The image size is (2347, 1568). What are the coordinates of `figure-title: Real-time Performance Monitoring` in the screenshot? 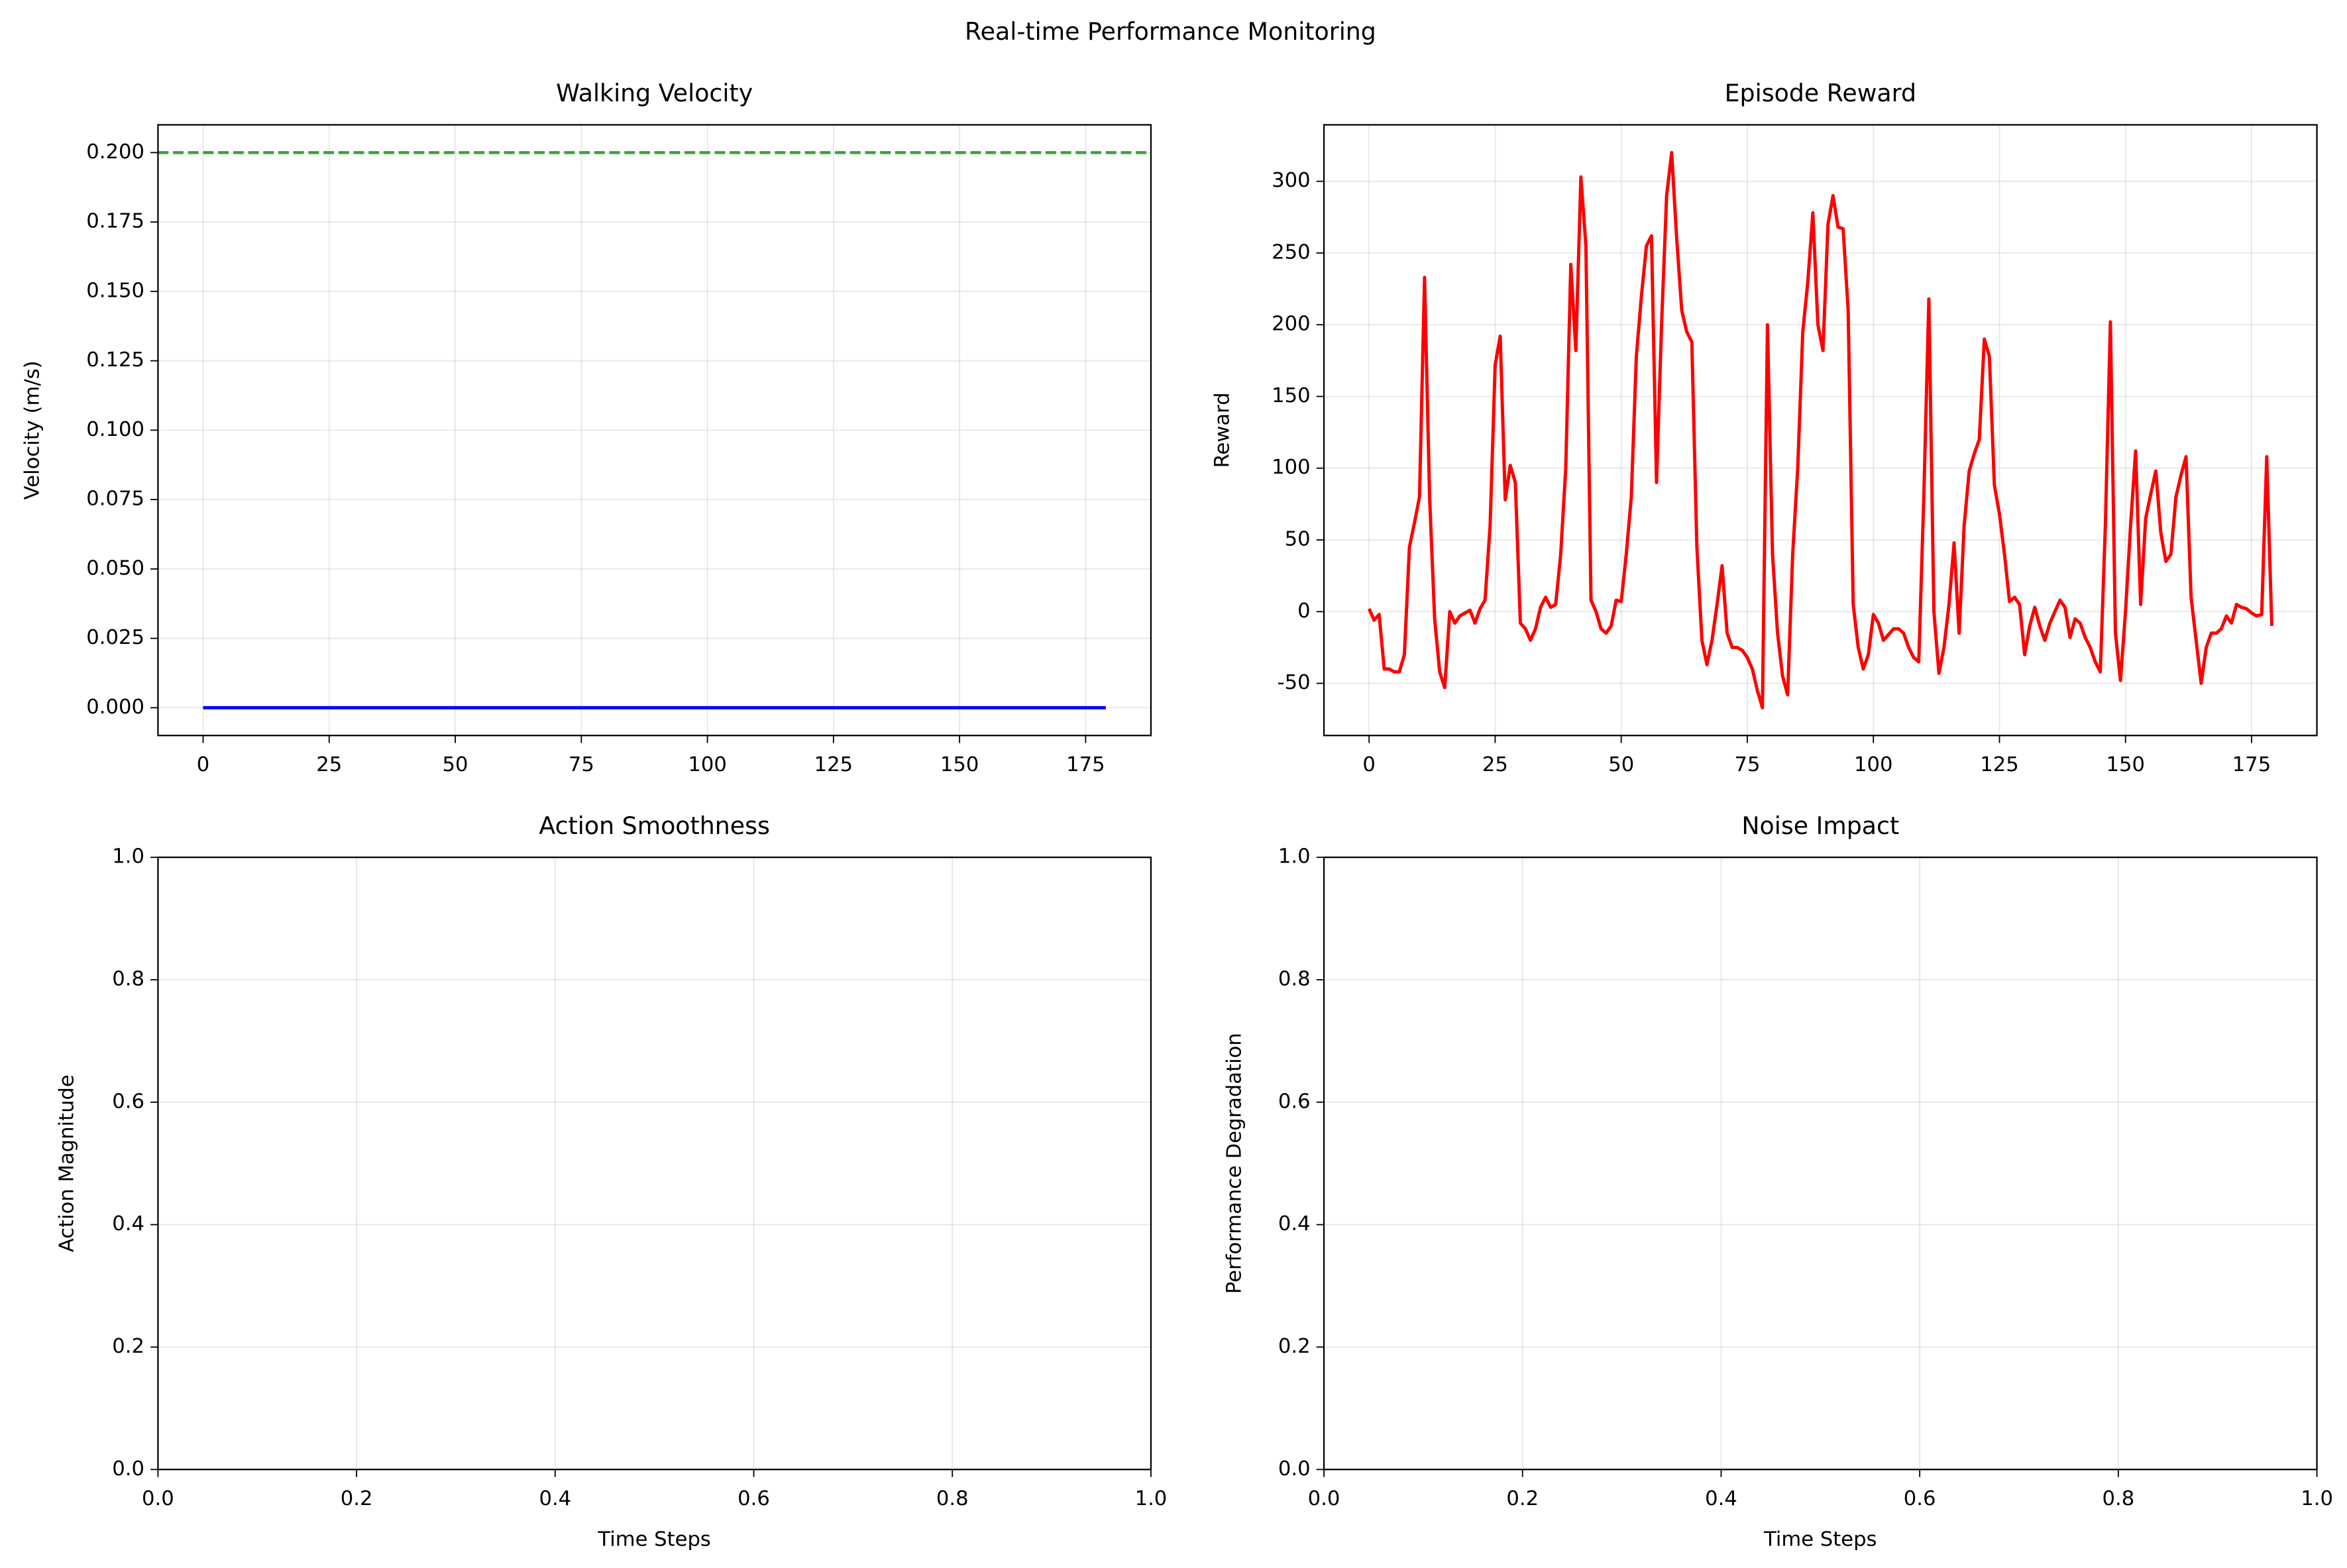 It's located at (1170, 31).